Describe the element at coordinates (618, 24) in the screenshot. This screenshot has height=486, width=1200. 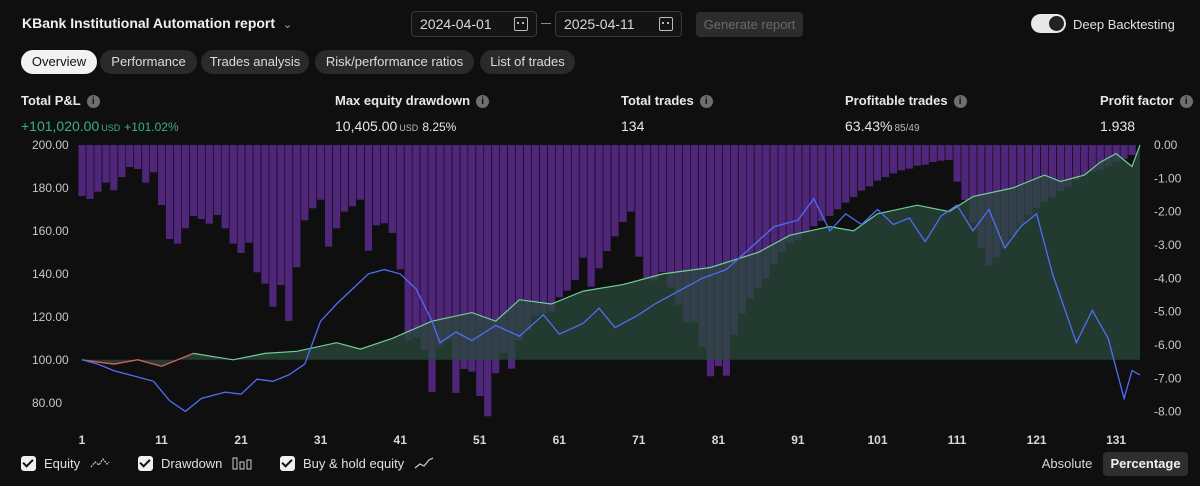
I see `date-to-field: 2025-04-11` at that location.